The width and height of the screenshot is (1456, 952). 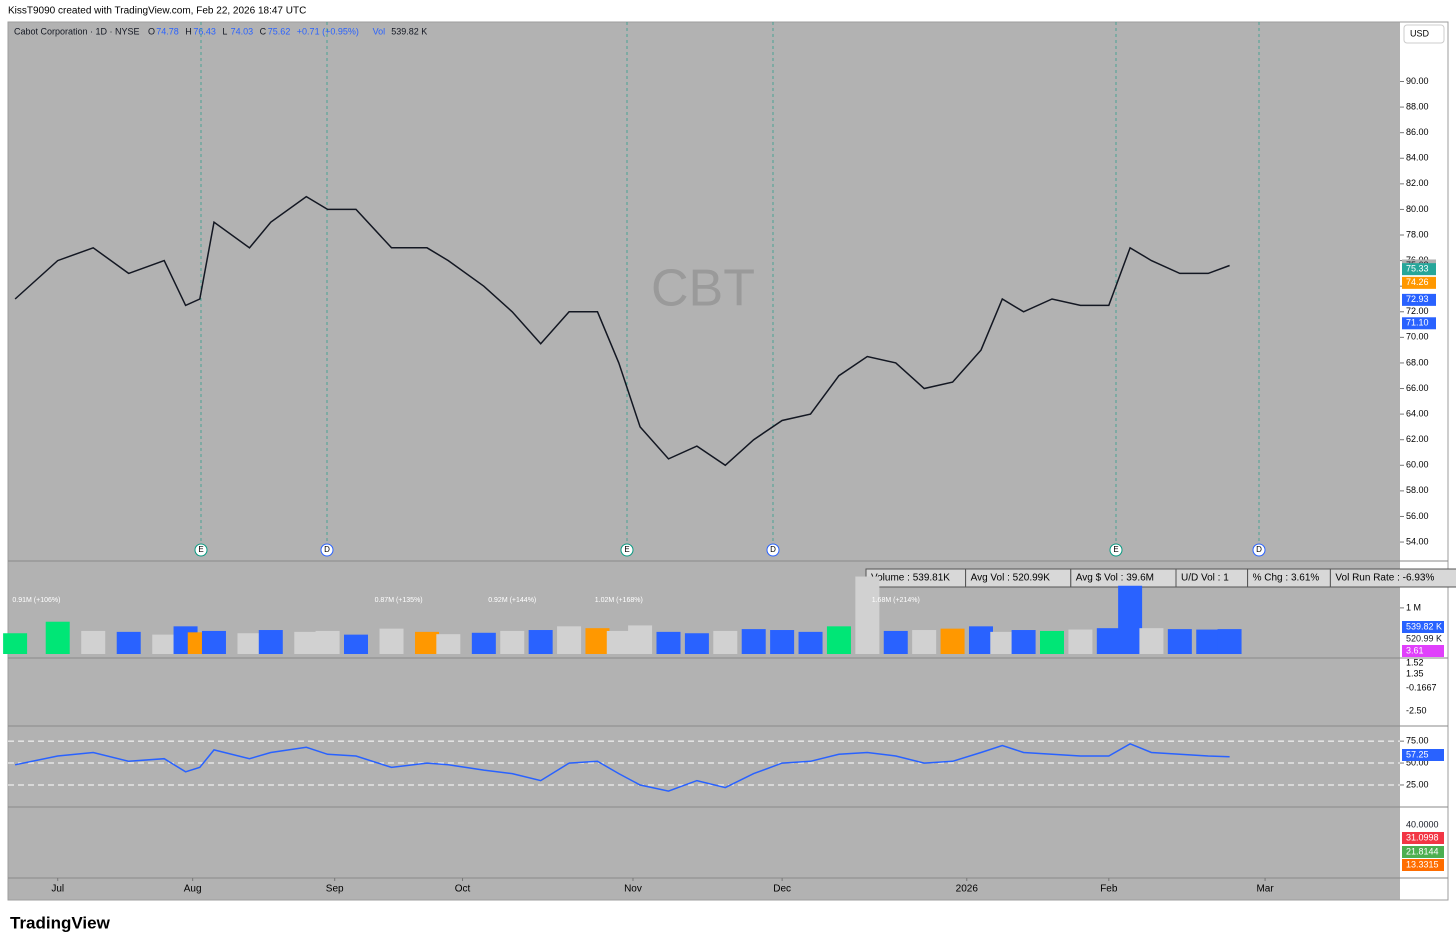 I want to click on last-label: 539.82 K, so click(x=1424, y=626).